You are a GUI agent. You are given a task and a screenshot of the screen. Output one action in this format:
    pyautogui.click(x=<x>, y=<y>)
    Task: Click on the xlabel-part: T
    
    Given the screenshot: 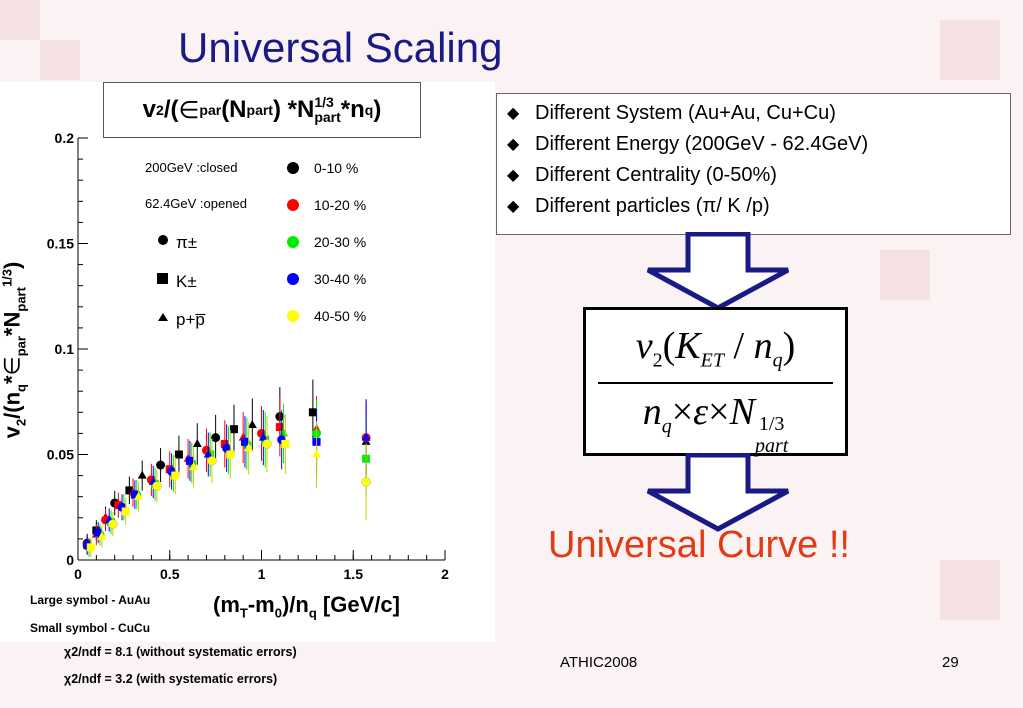 What is the action you would take?
    pyautogui.click(x=243, y=613)
    